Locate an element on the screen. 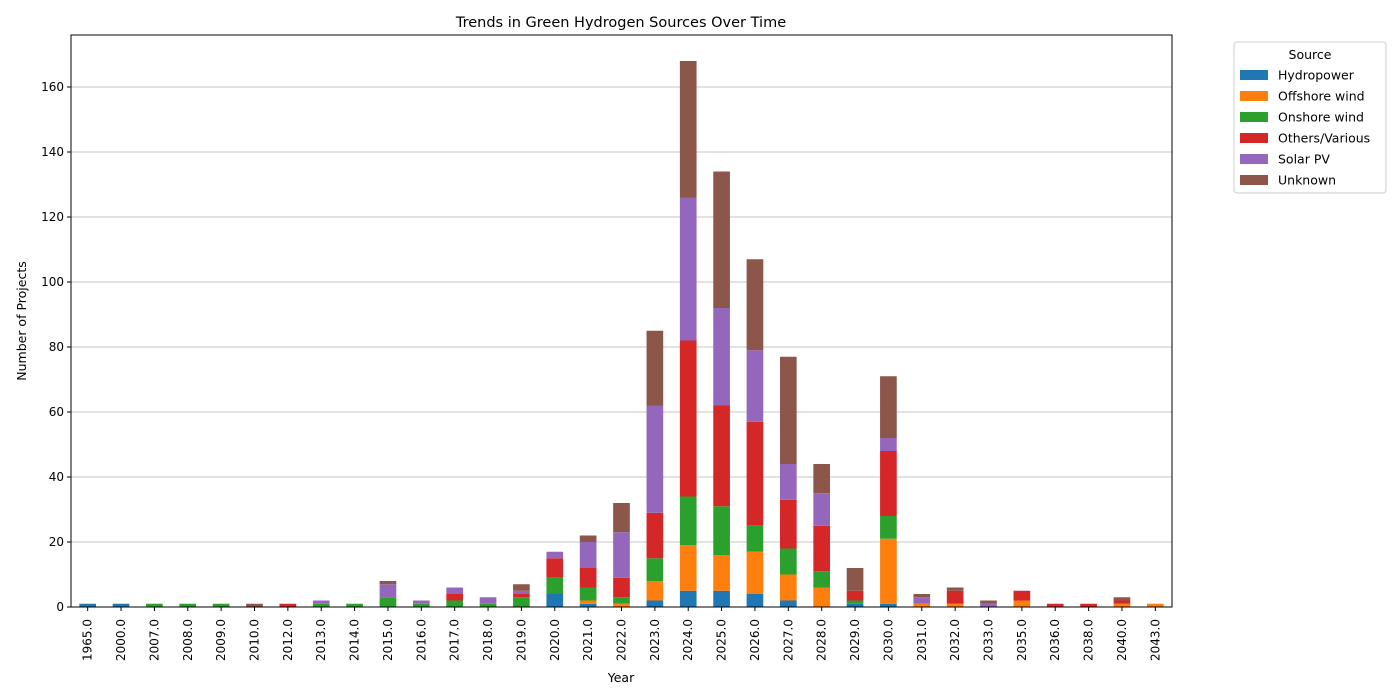  x-tick-label: 2008.0 is located at coordinates (188, 640).